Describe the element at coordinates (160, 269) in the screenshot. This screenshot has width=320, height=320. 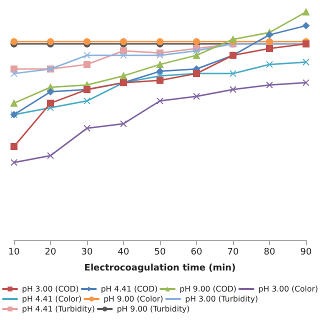
I see `x-axis-title: Electrocoagulation time (min)` at that location.